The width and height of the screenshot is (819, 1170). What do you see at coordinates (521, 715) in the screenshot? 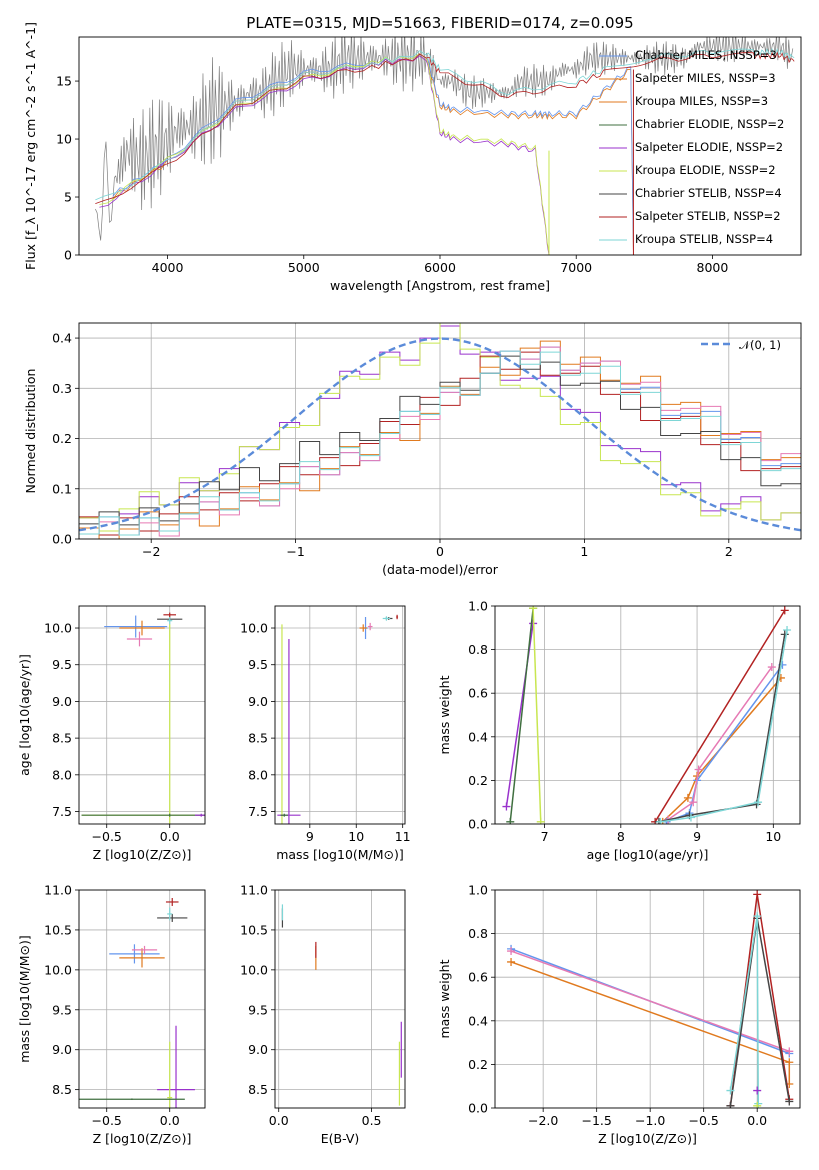
I see `weight-line-green` at bounding box center [521, 715].